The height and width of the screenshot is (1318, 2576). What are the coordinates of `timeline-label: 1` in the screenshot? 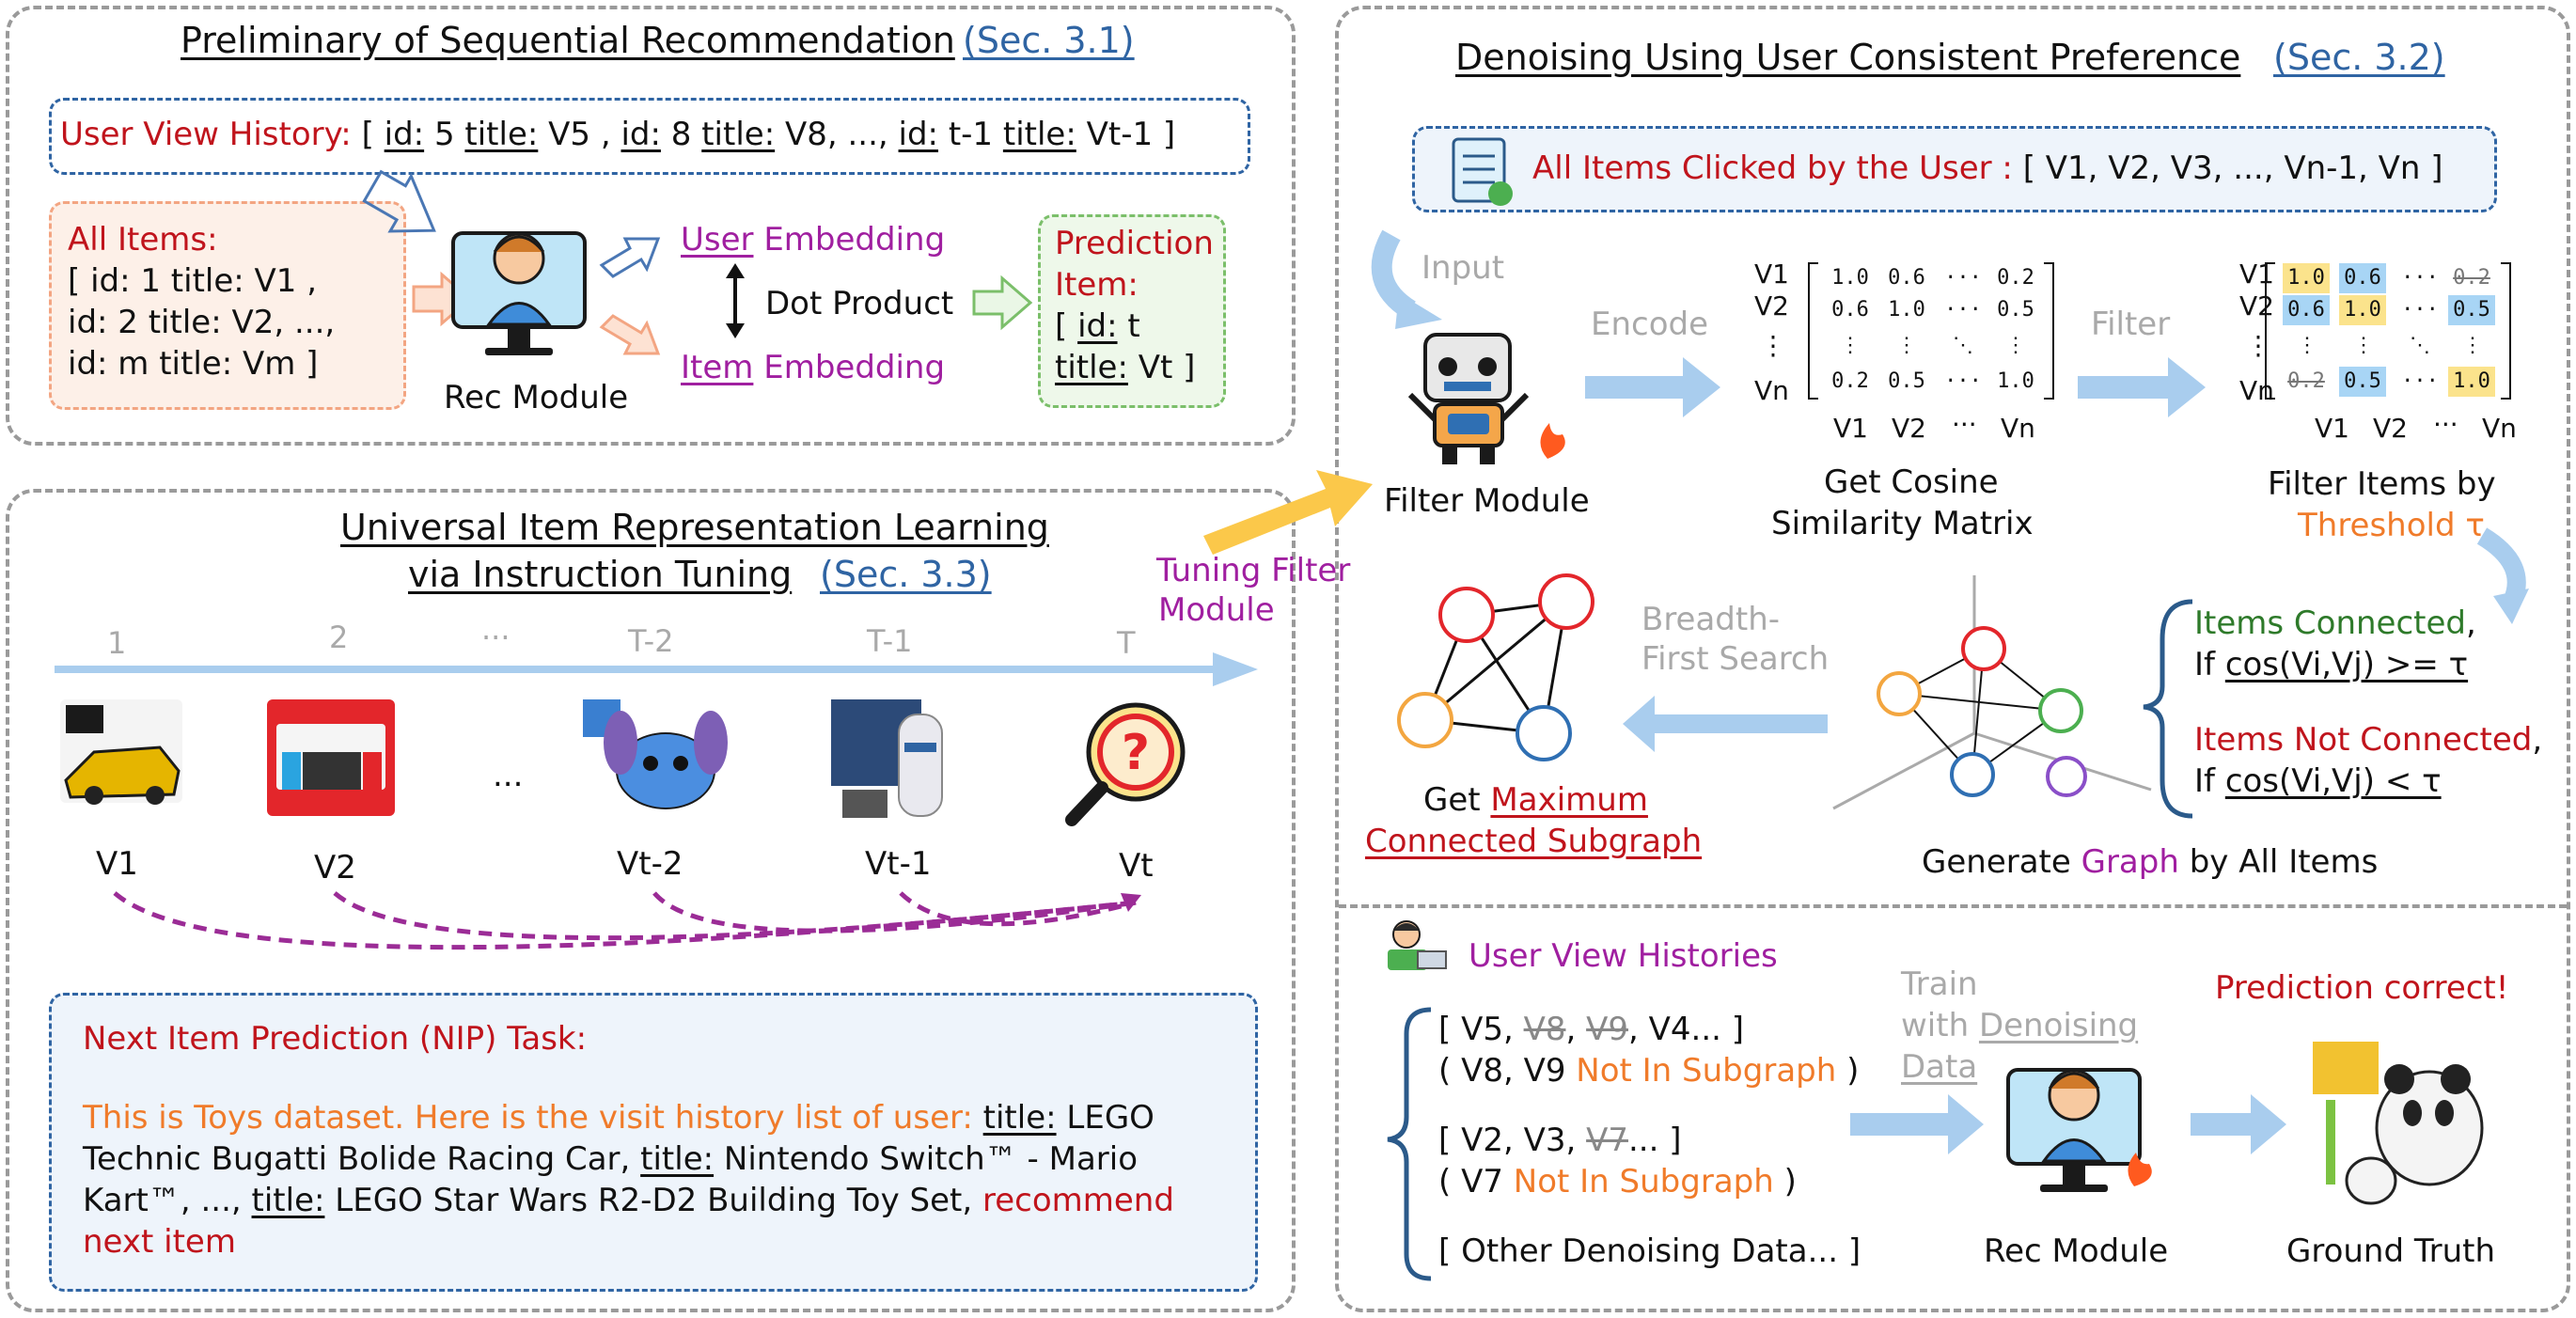 It's located at (117, 643).